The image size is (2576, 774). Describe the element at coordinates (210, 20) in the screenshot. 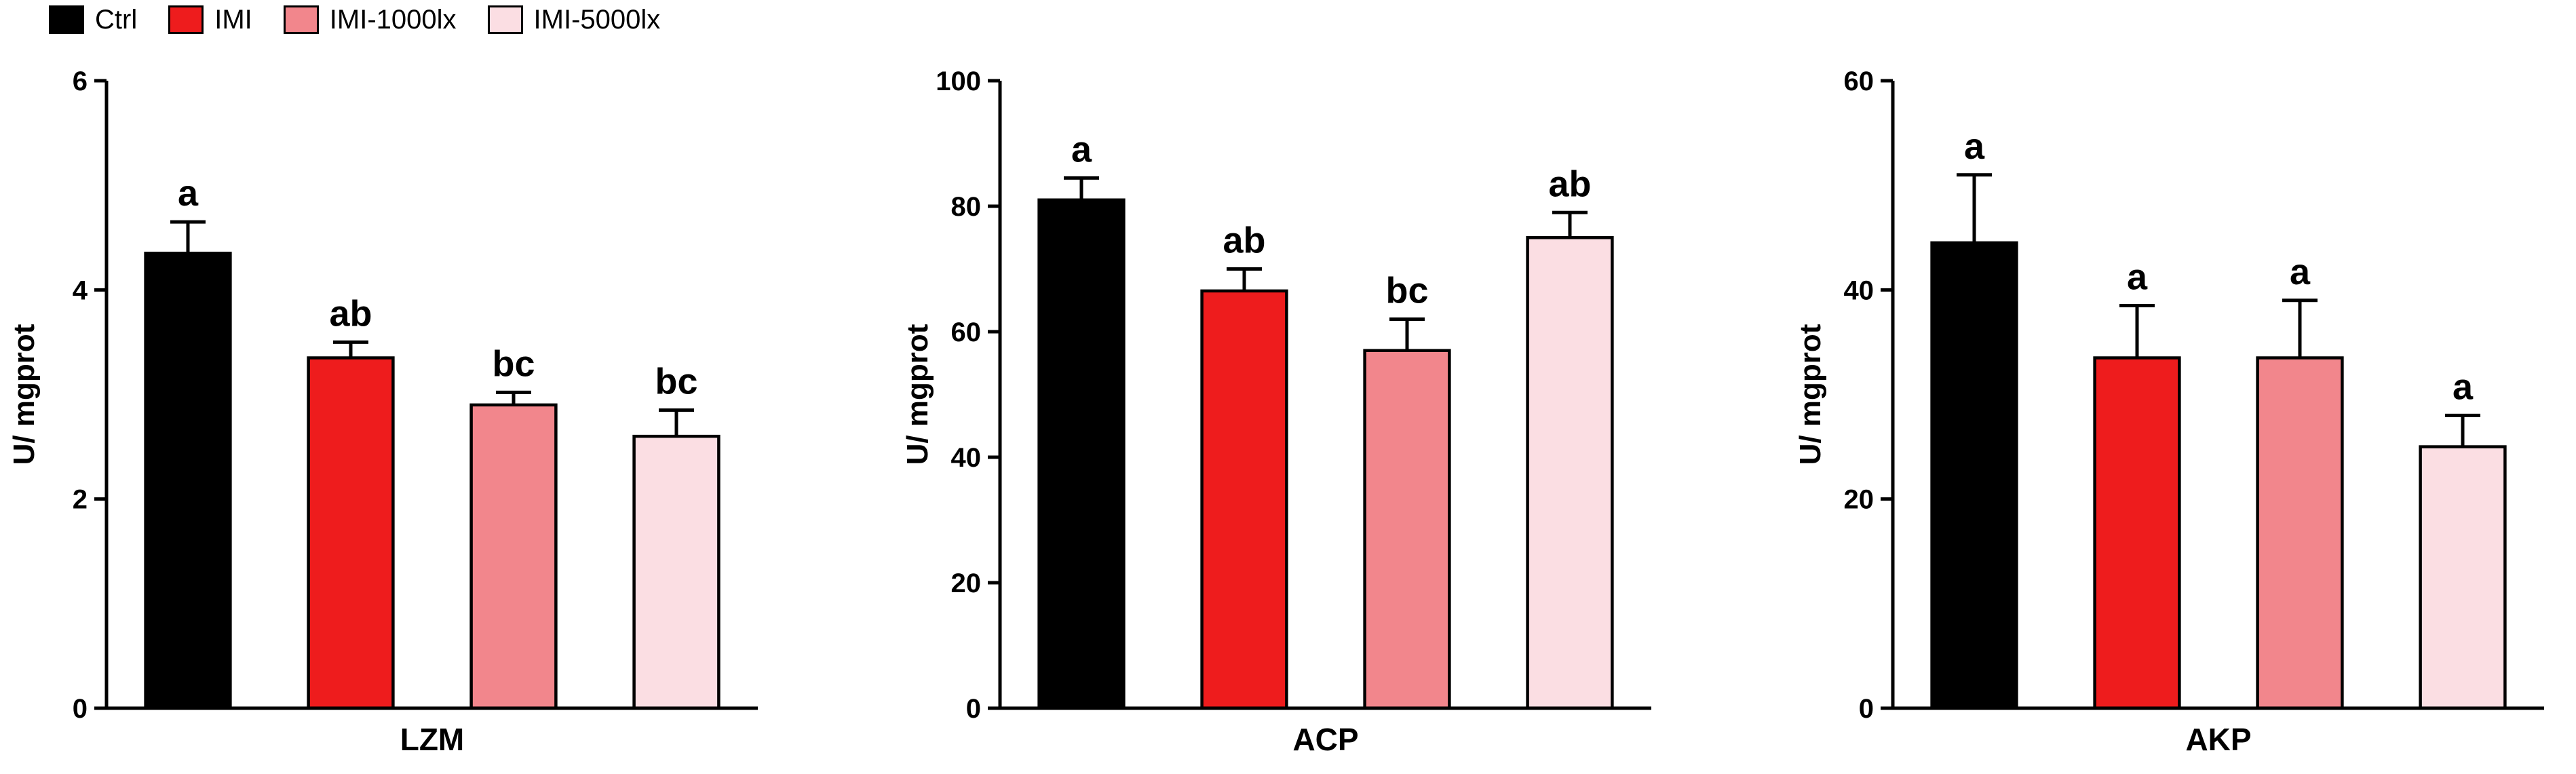

I see `legend-item: IMI` at that location.